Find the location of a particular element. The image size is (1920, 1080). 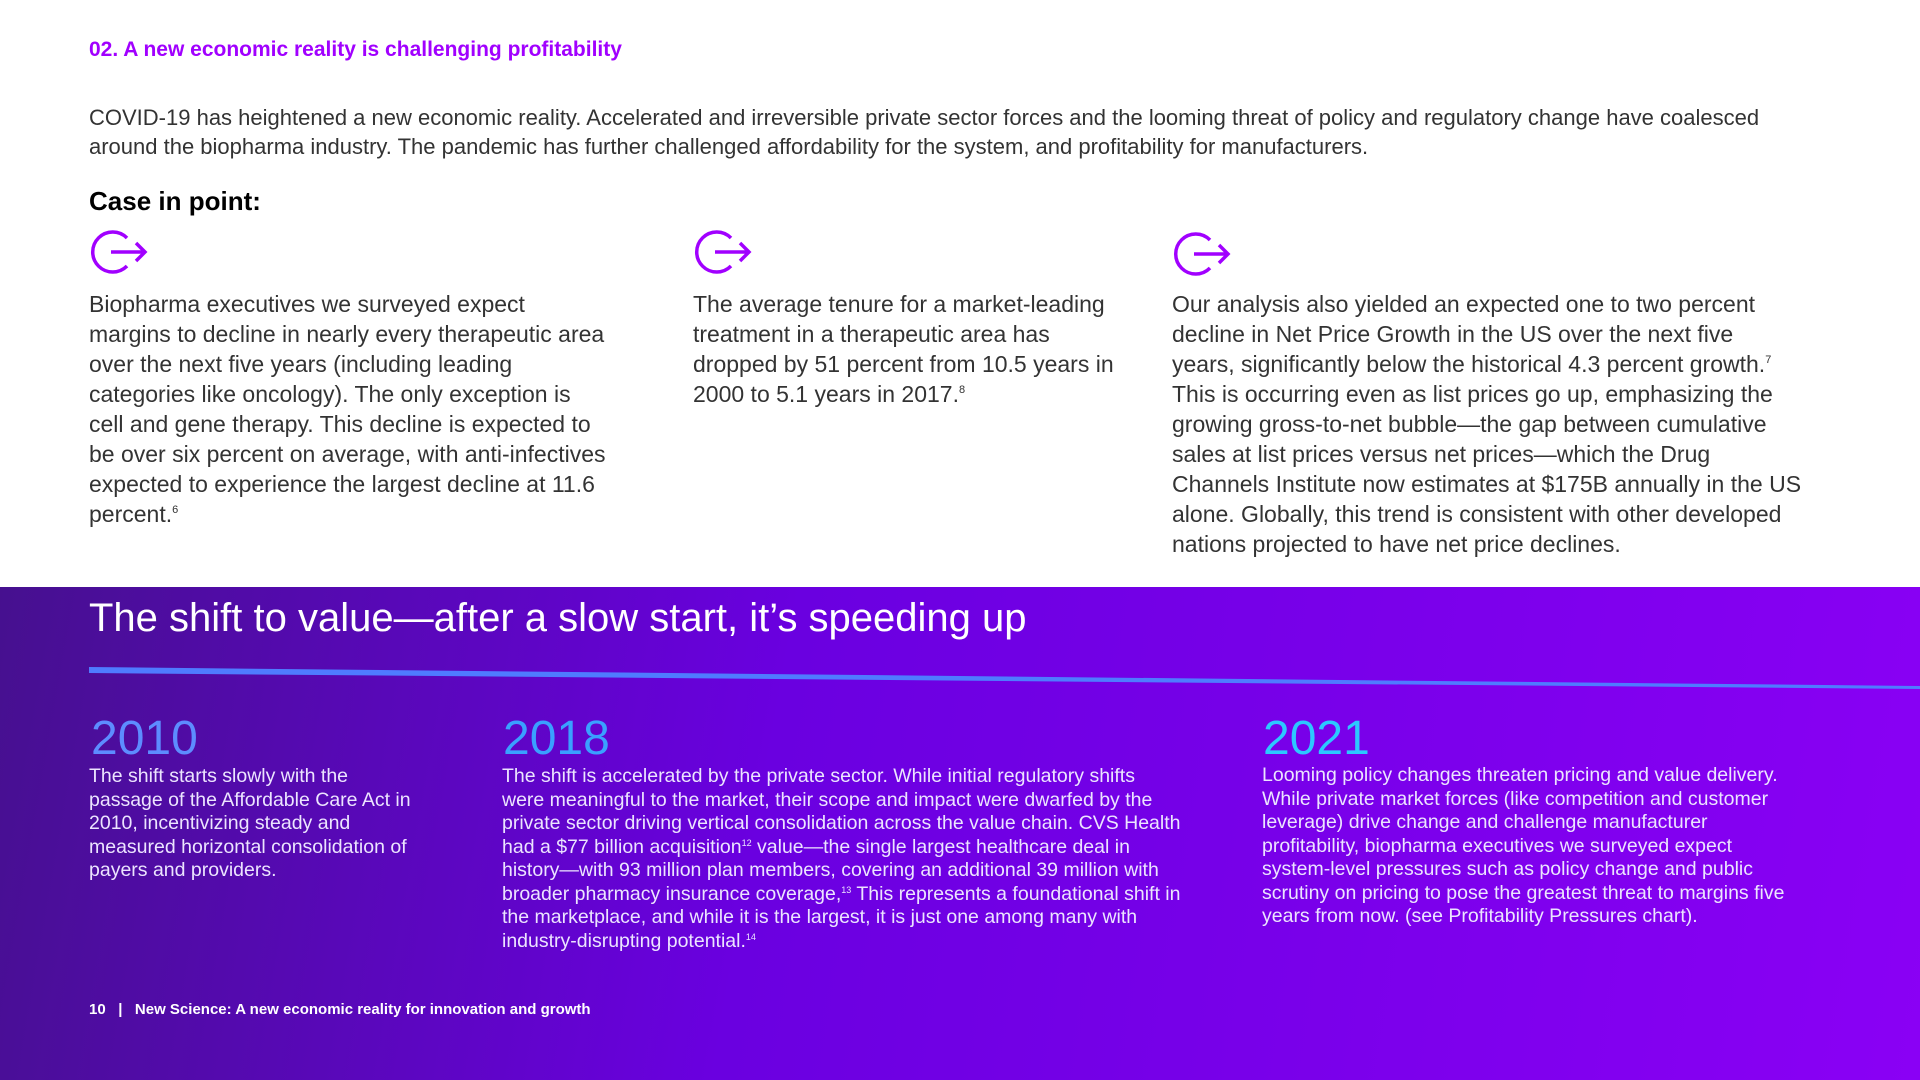

footnote-ref: 8 is located at coordinates (962, 390).